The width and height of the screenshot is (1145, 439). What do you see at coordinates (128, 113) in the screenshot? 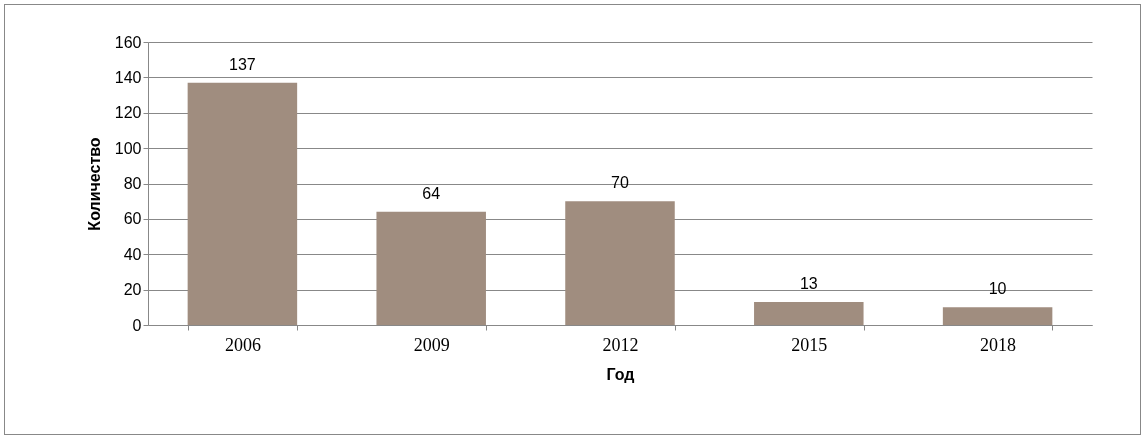
I see `y-tick-label: 120` at bounding box center [128, 113].